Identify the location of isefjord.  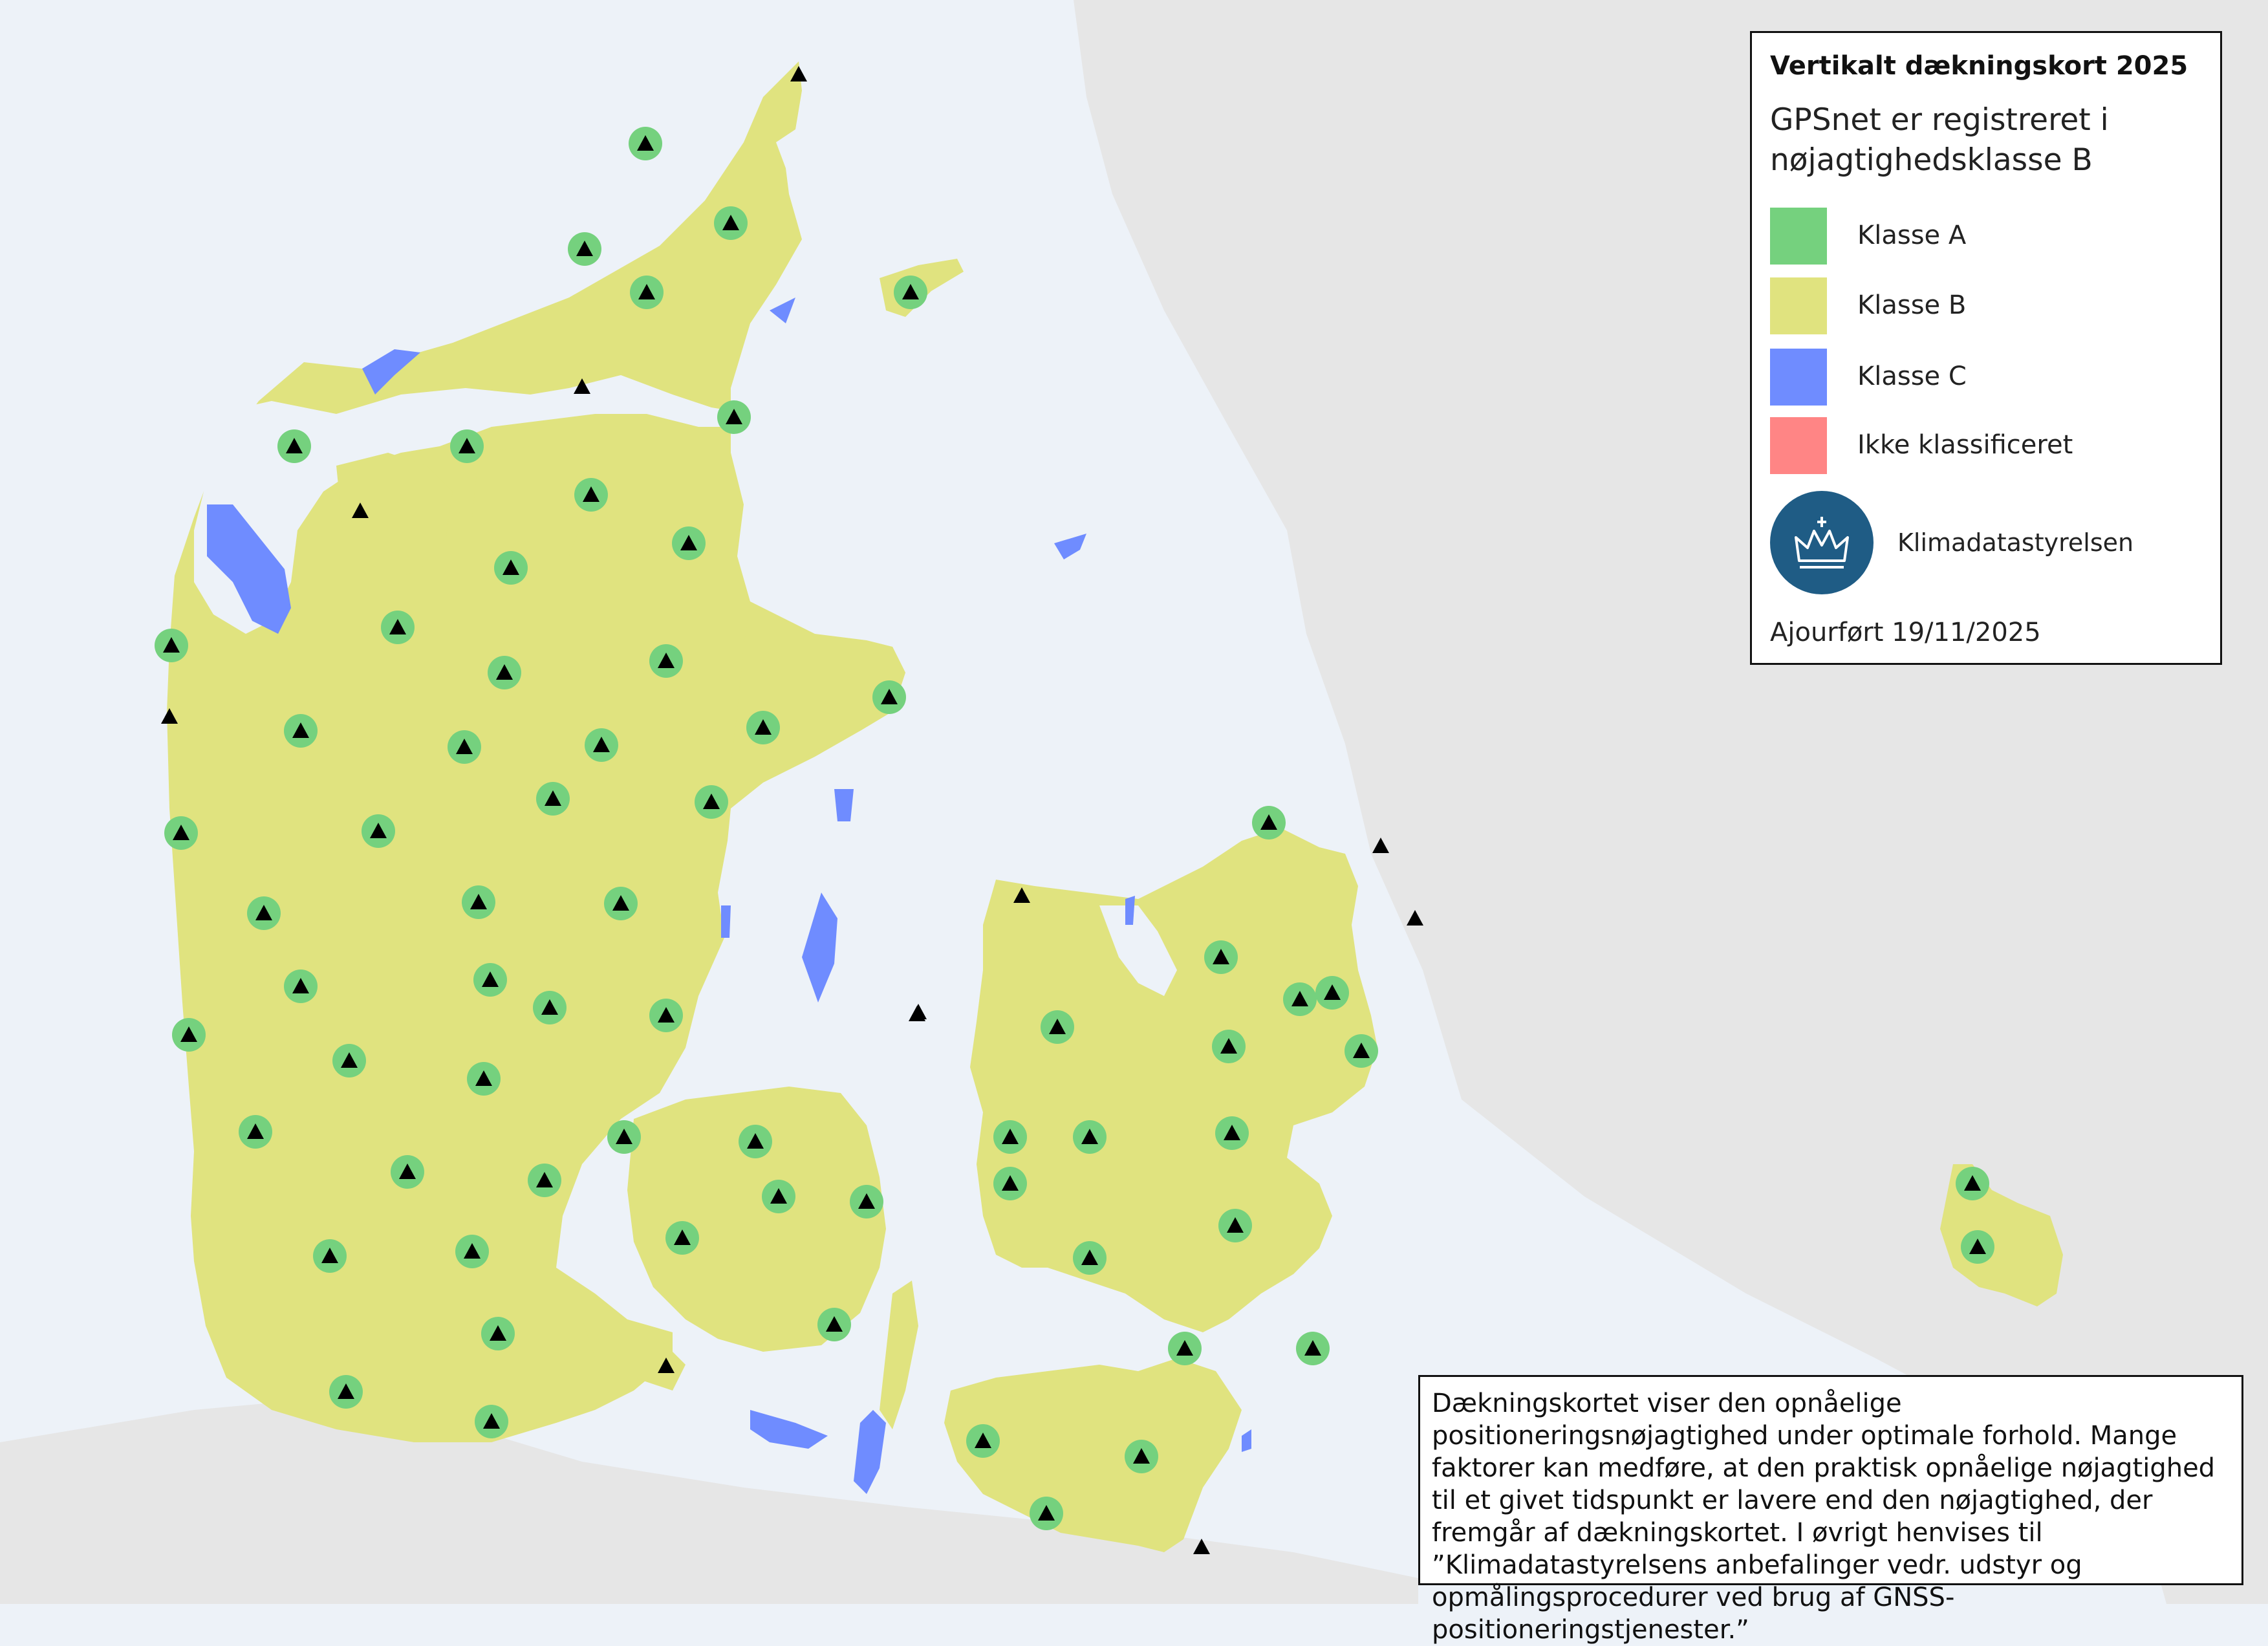
(1138, 951).